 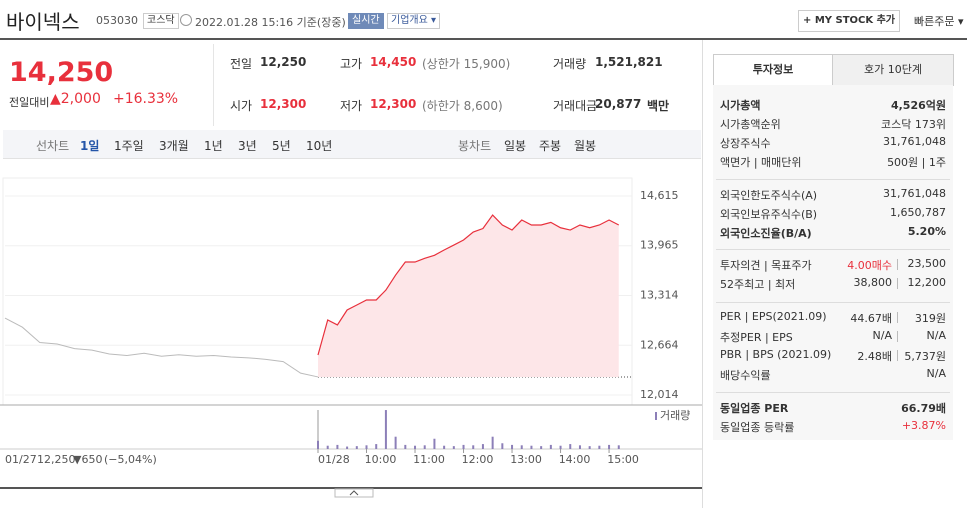 I want to click on info-value: 31,761,048, so click(x=914, y=193).